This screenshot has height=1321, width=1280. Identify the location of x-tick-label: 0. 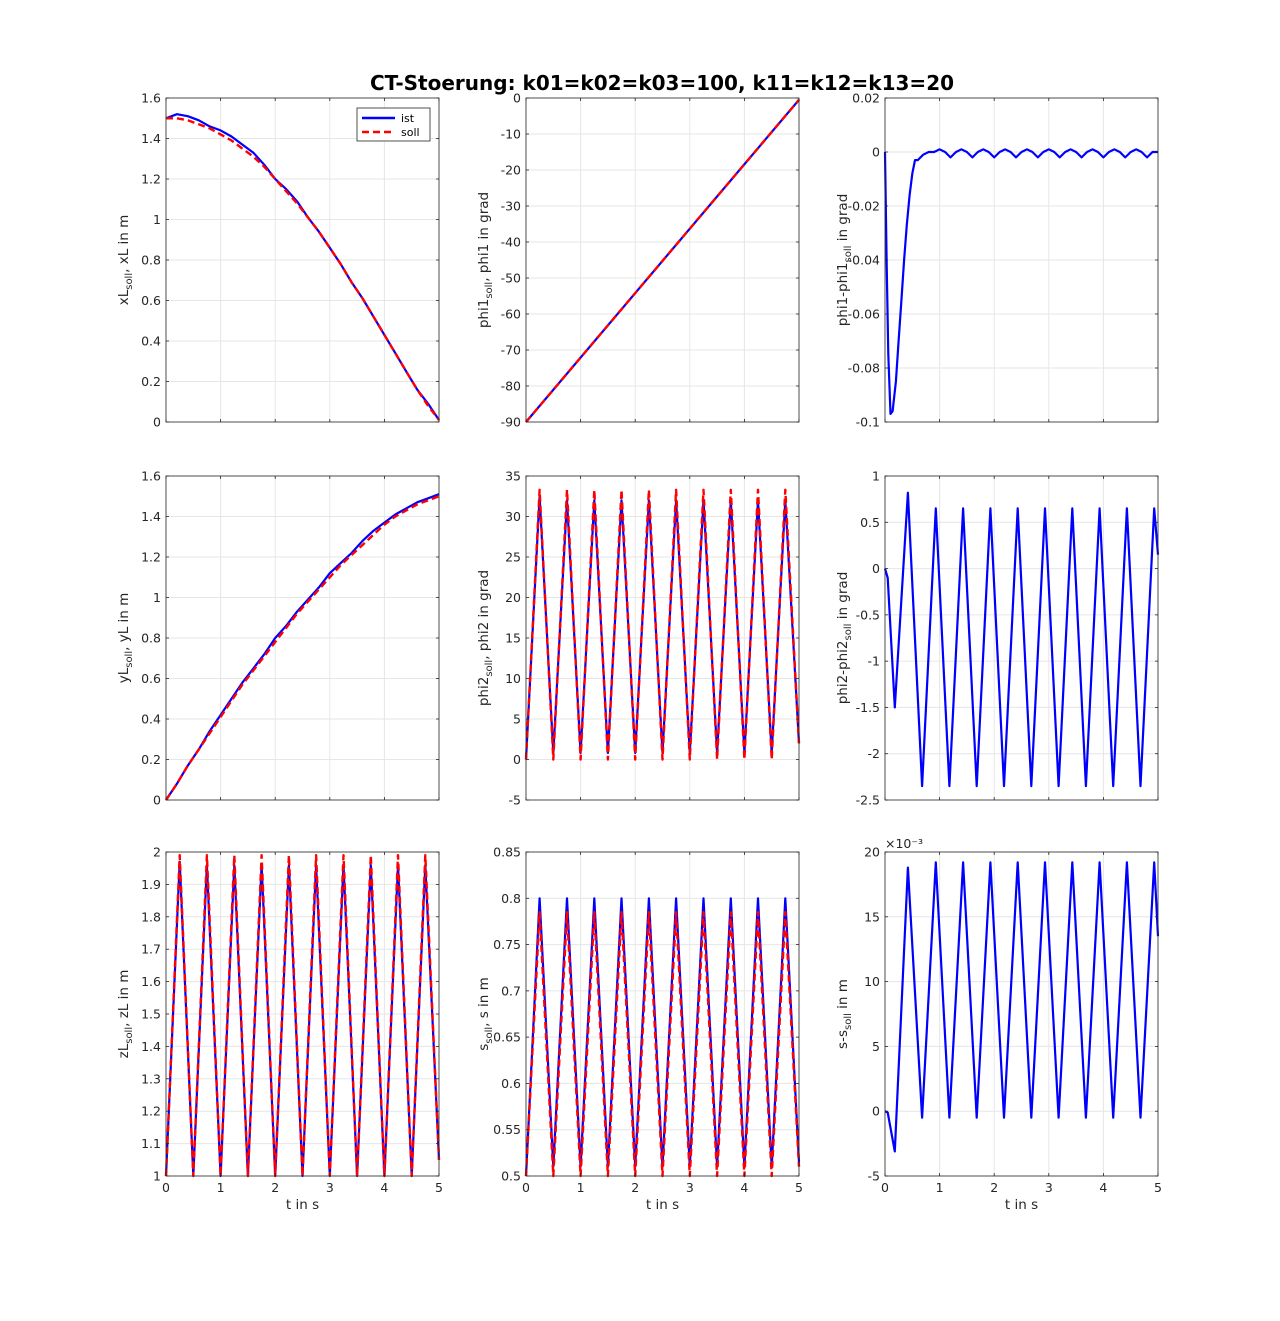
(166, 1187).